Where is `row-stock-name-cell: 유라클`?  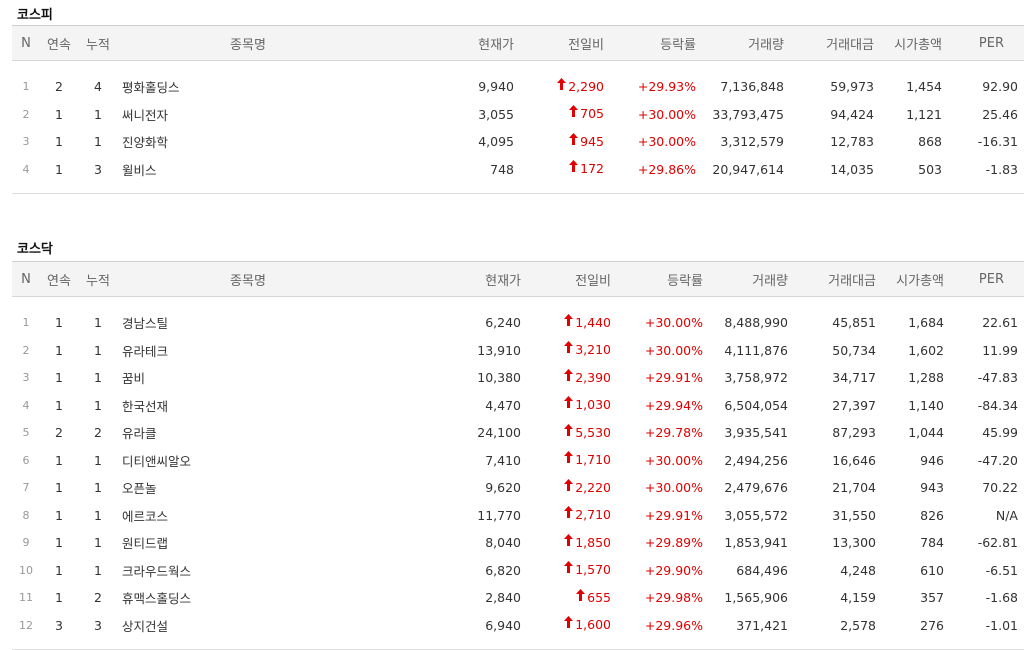 row-stock-name-cell: 유라클 is located at coordinates (248, 433).